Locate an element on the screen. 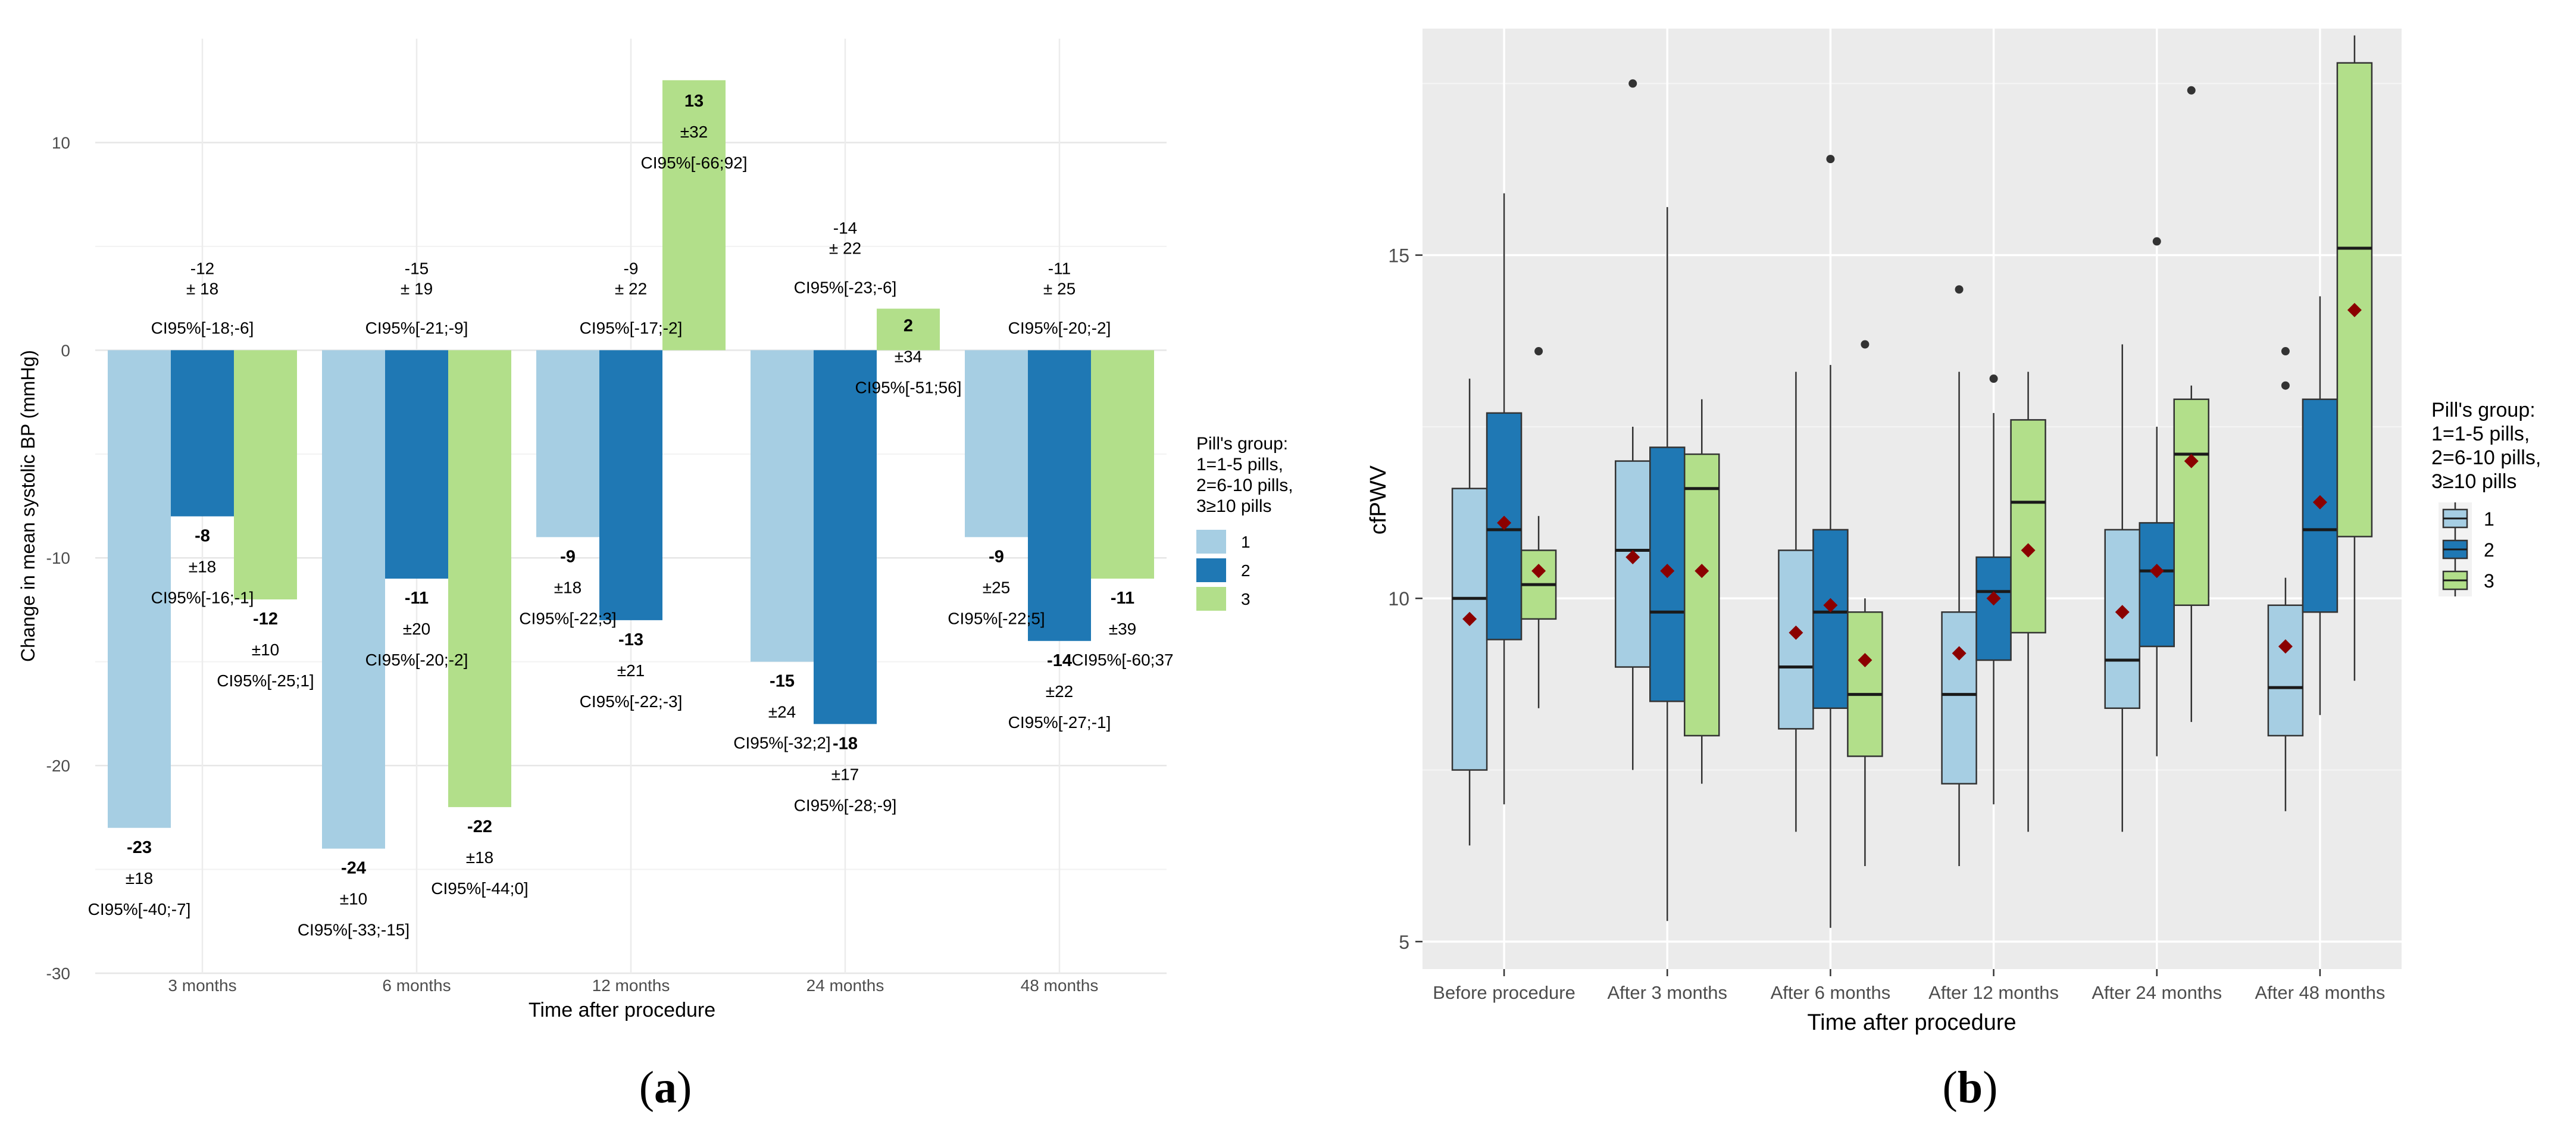  panel-b-x-axis-title: Time after procedure is located at coordinates (1911, 1022).